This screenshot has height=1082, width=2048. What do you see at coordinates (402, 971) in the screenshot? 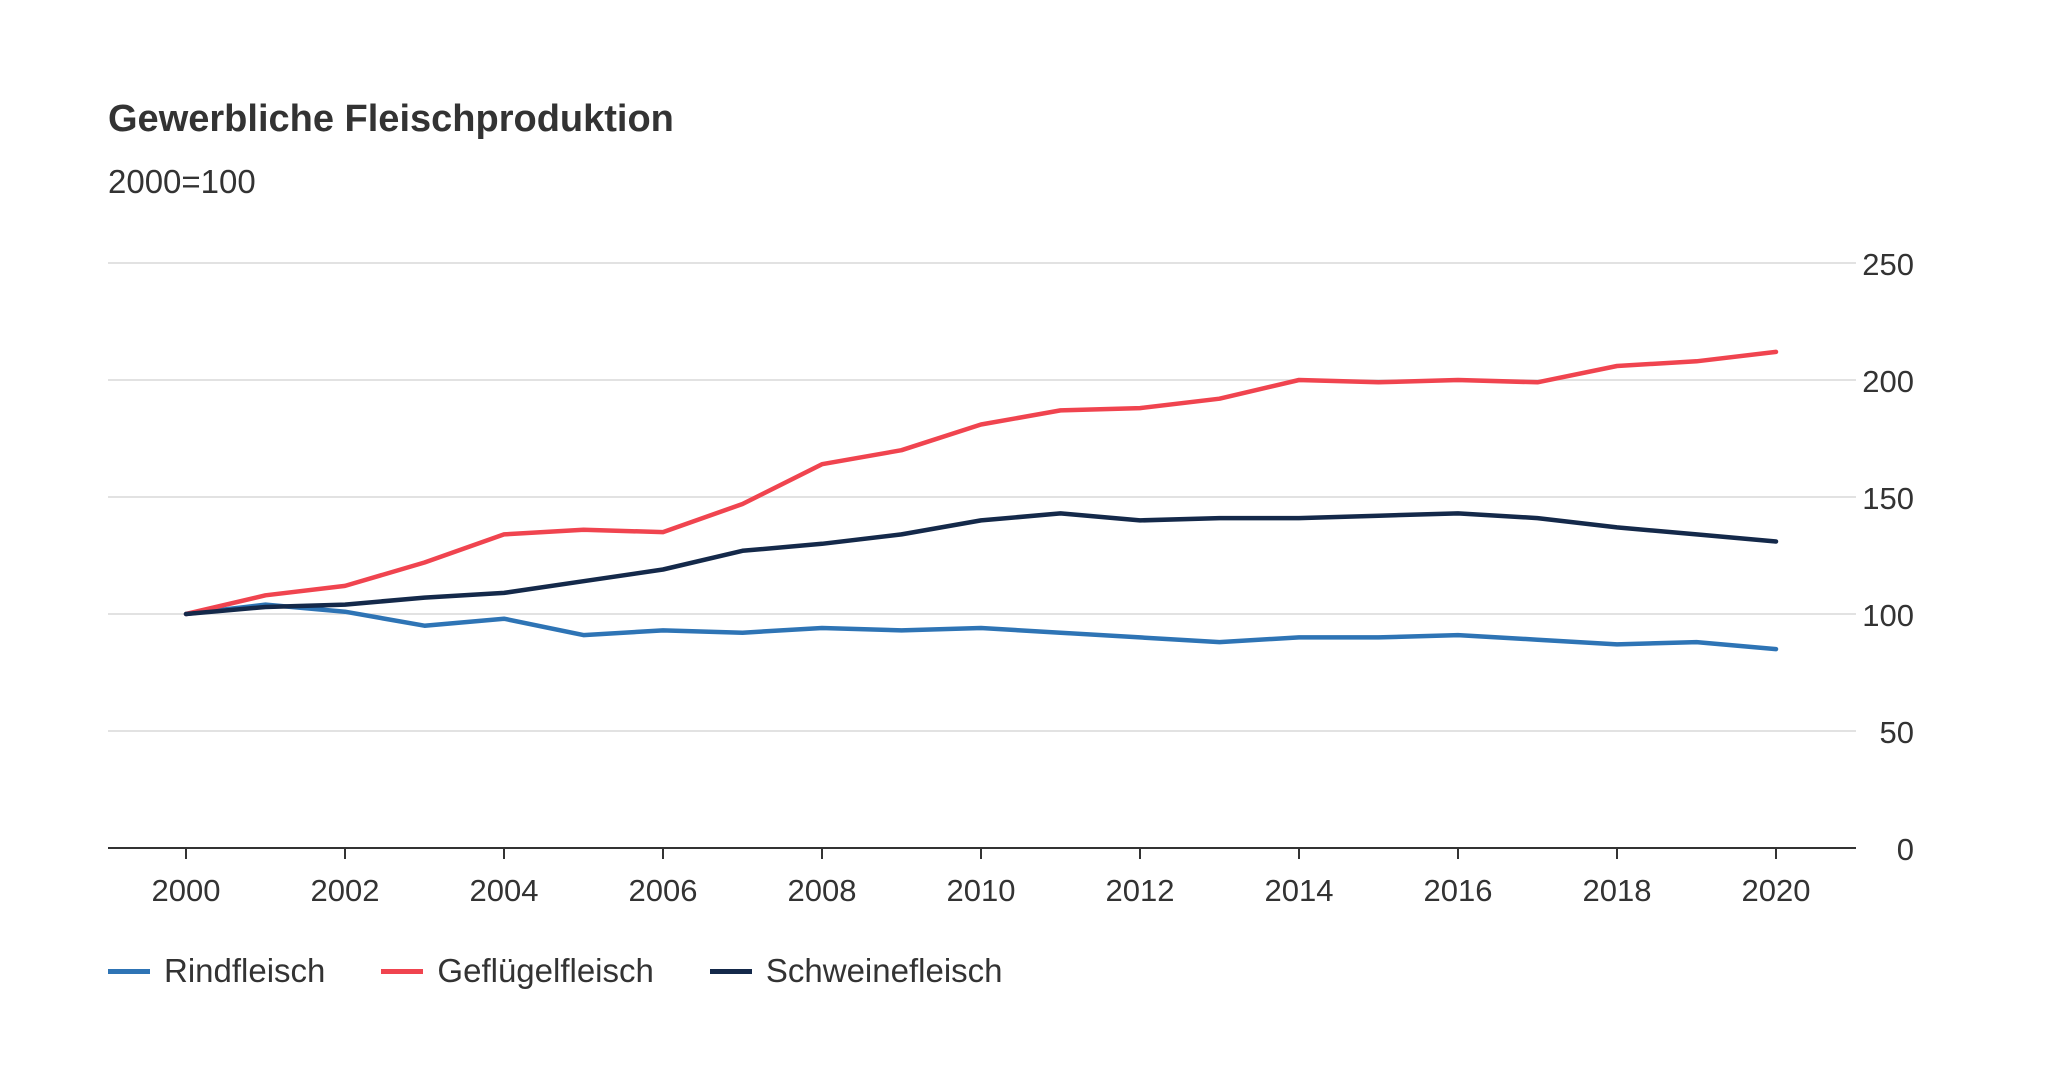
I see `legend-swatch-gefluegelfleisch` at bounding box center [402, 971].